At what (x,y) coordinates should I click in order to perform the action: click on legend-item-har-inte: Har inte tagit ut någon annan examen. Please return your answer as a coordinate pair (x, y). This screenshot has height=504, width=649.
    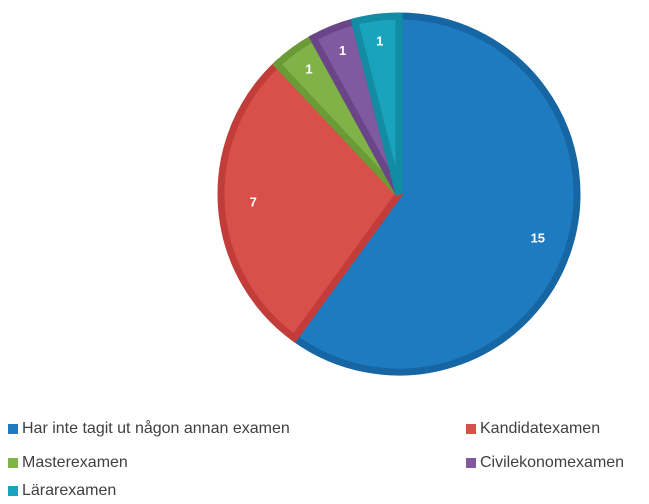
    Looking at the image, I should click on (149, 429).